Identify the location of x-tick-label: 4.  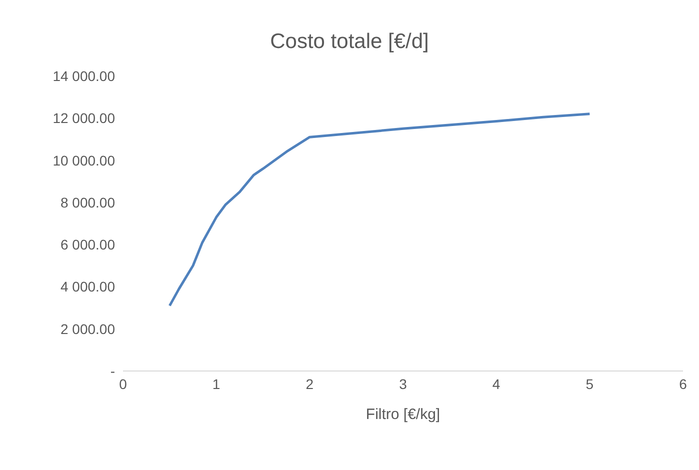
(496, 384).